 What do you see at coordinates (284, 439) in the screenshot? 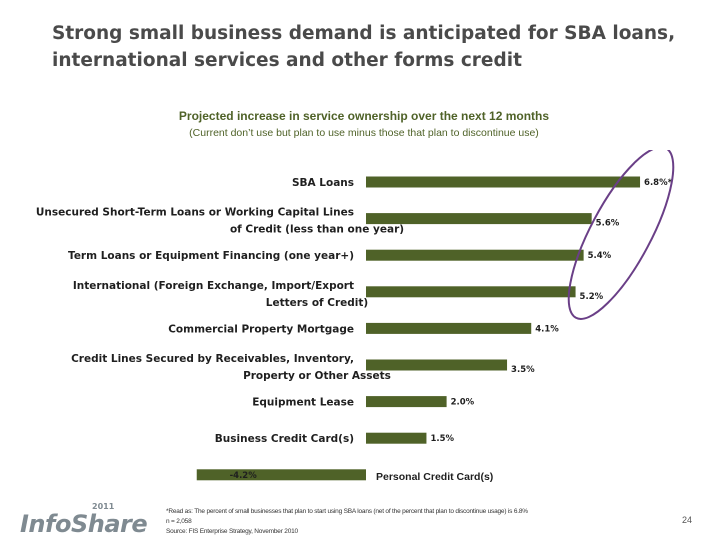
I see `category-label-8: Business Credit Card(s)` at bounding box center [284, 439].